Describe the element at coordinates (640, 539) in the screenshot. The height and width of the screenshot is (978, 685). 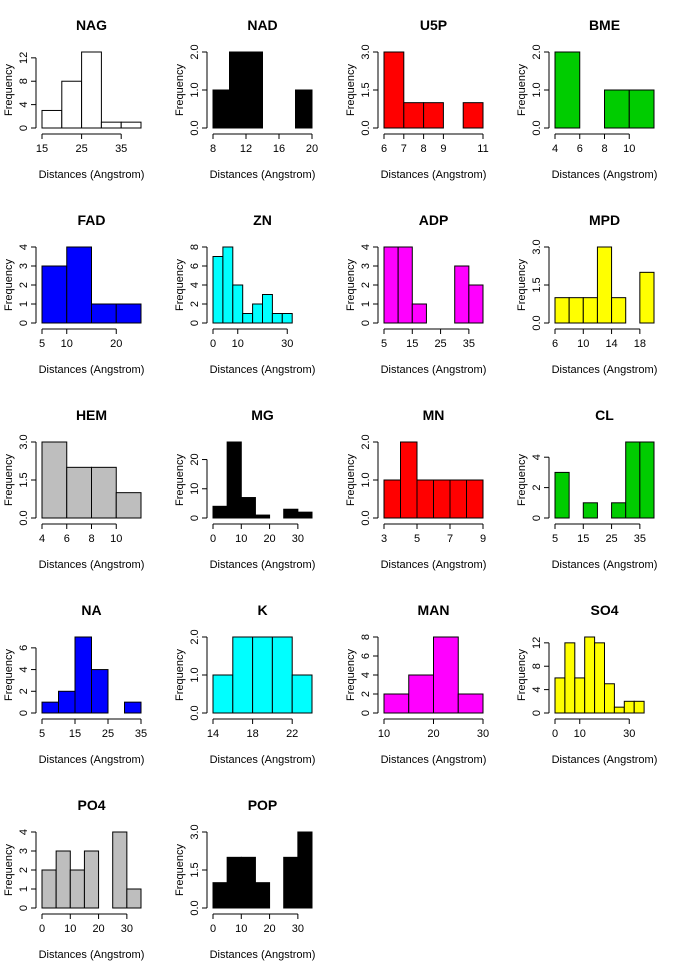
I see `x-tick-label: 35` at that location.